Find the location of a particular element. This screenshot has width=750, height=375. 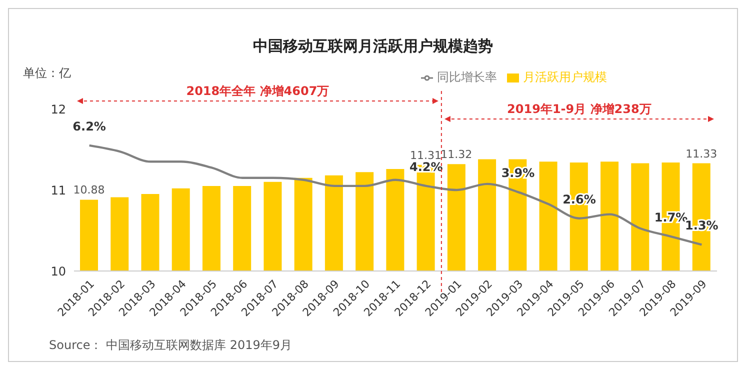

data-label: 11.32 is located at coordinates (456, 155).